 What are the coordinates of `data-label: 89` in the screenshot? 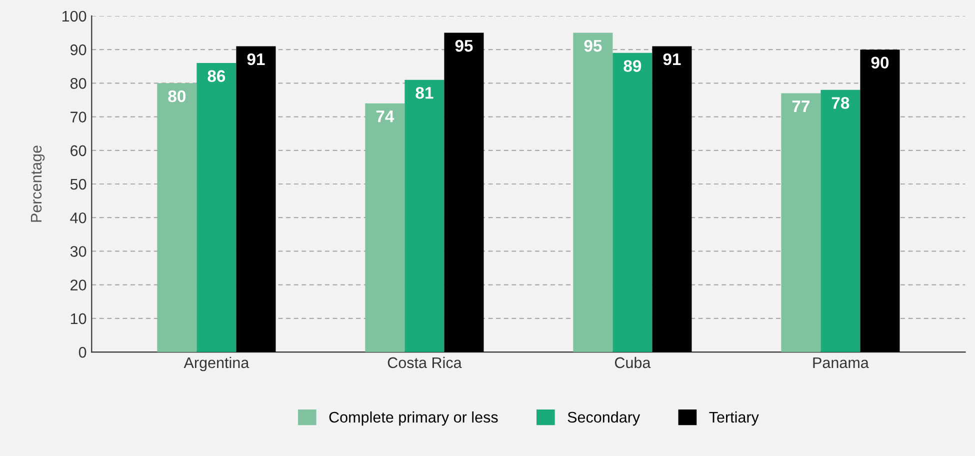 It's located at (633, 66).